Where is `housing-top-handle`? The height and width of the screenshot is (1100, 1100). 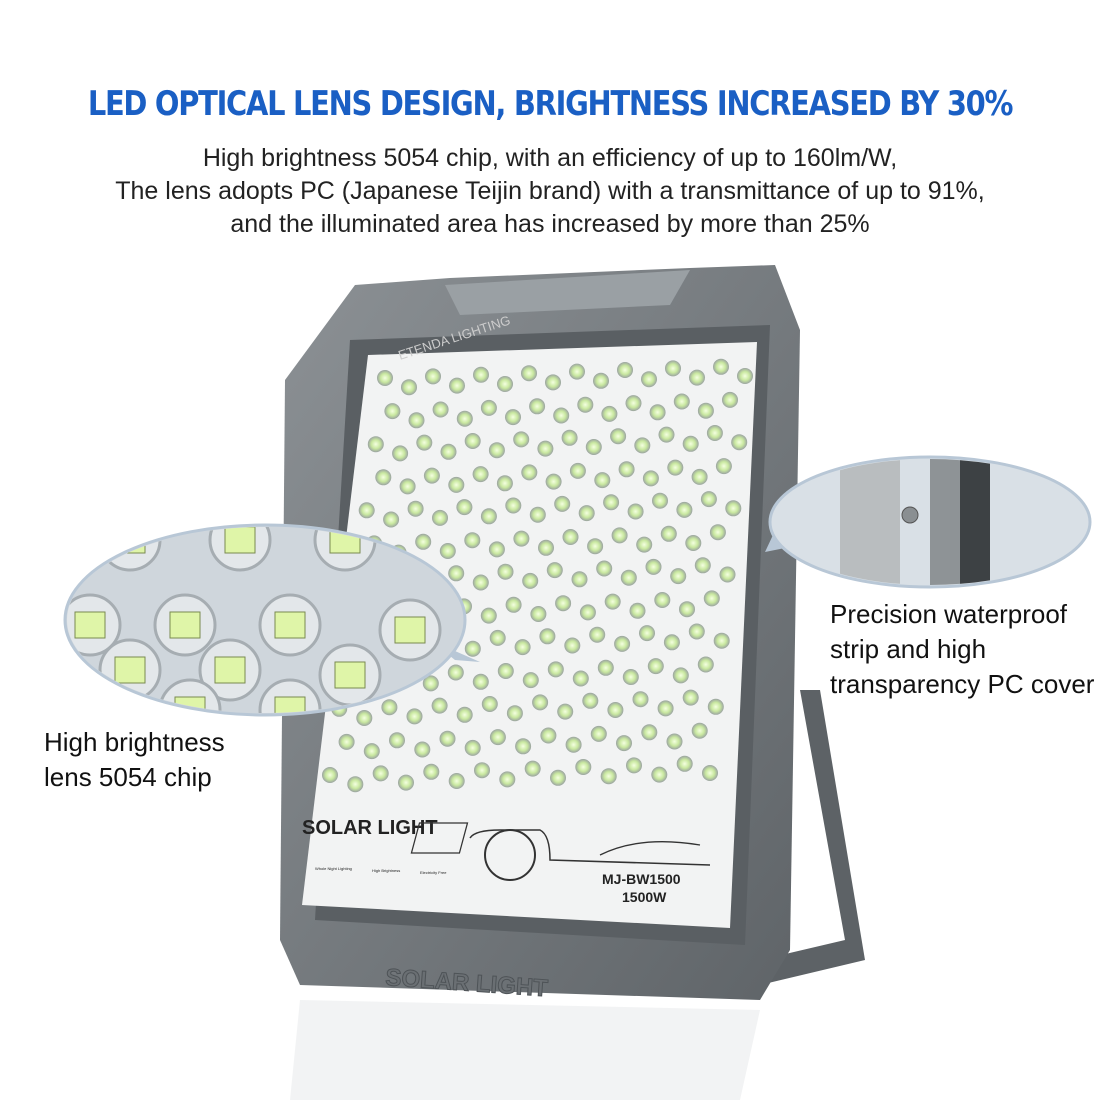
housing-top-handle is located at coordinates (567, 292).